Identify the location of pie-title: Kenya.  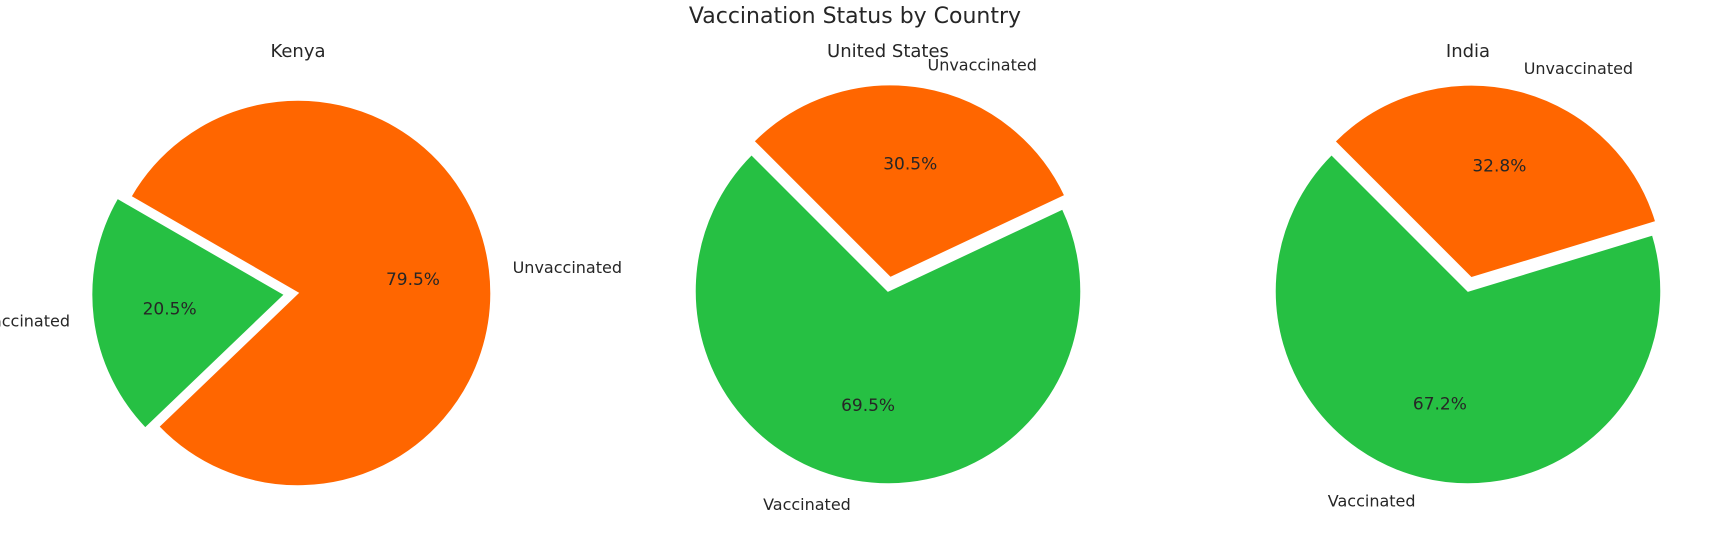
(297, 51).